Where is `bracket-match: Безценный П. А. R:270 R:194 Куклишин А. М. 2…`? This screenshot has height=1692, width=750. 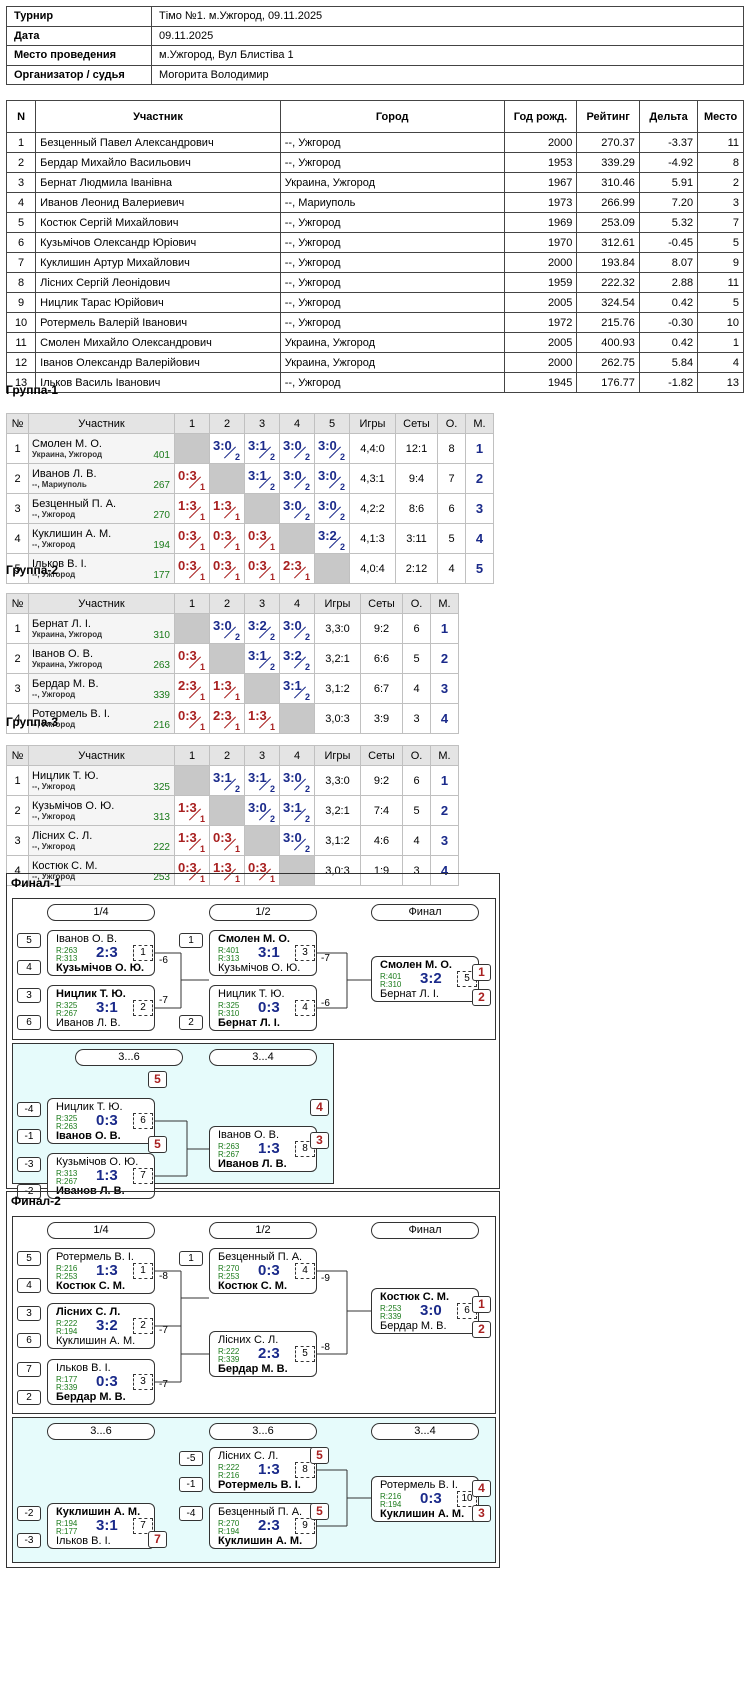
bracket-match: Безценный П. А. R:270 R:194 Куклишин А. М. 2… is located at coordinates (263, 1526).